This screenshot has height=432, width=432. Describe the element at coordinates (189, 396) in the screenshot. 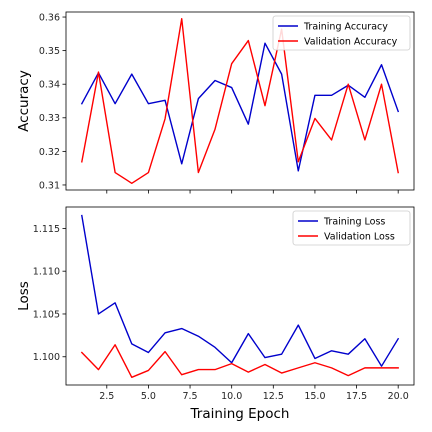

I see `loss-x-tick-label: 7.5` at that location.